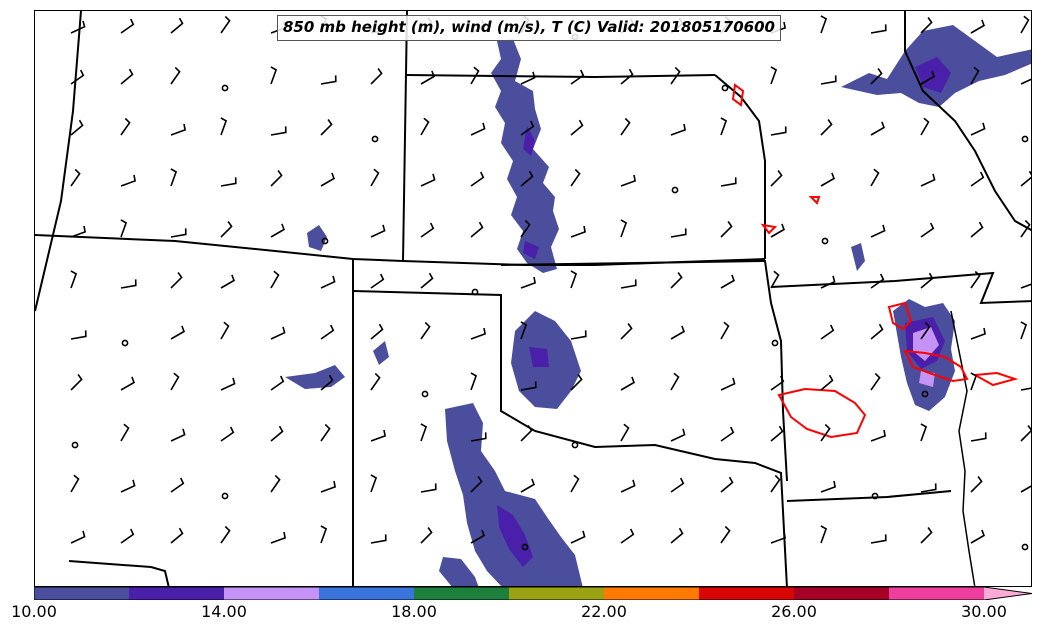 The height and width of the screenshot is (633, 1041). What do you see at coordinates (34, 611) in the screenshot?
I see `colorbar-tick-label: 10.00` at bounding box center [34, 611].